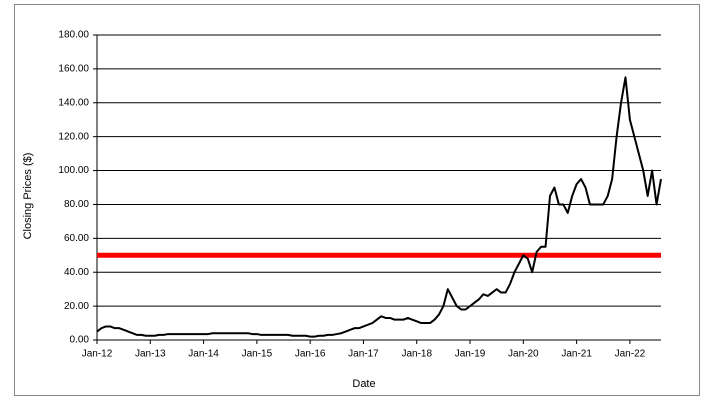  Describe the element at coordinates (76, 238) in the screenshot. I see `y-tick-label: 60.00` at that location.